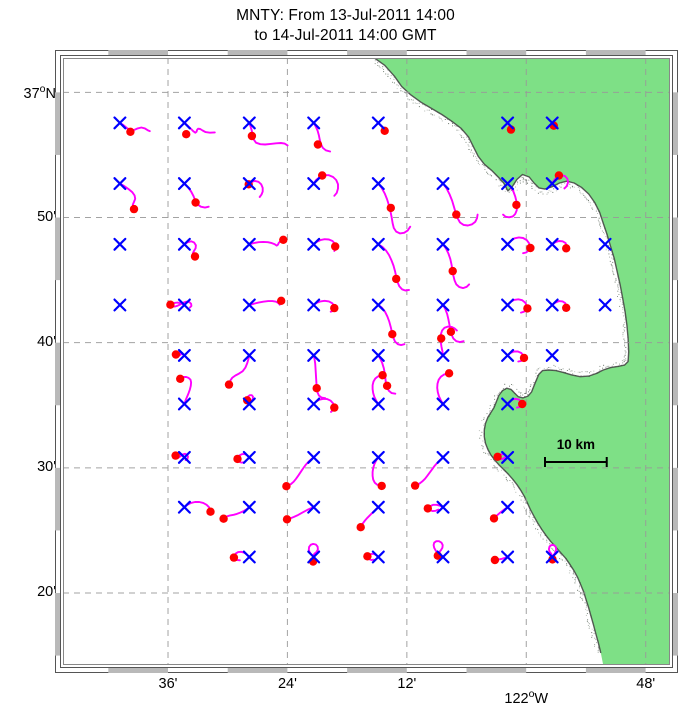  Describe the element at coordinates (287, 684) in the screenshot. I see `x-tick-label: 24'` at that location.